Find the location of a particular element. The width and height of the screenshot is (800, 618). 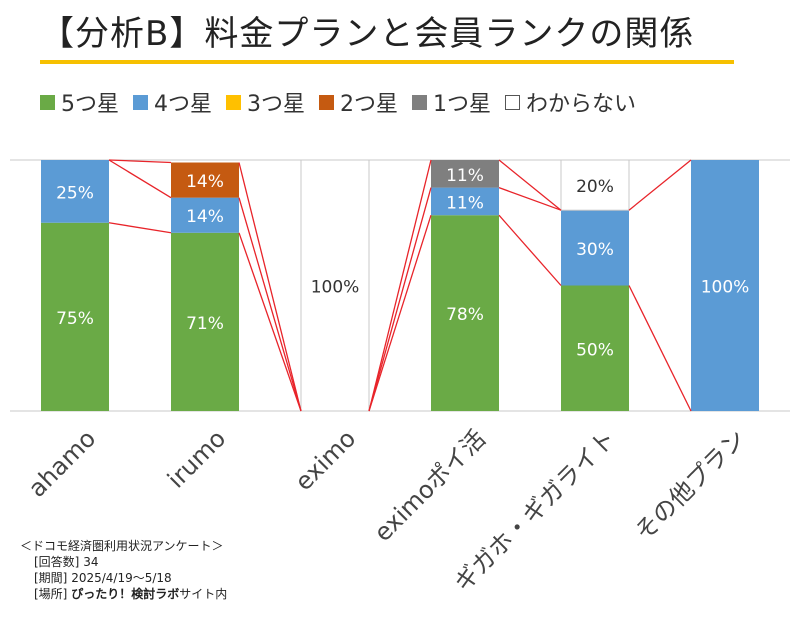

survey-note-place: [場所] ぴったり！検討ラボサイト内 is located at coordinates (131, 594).